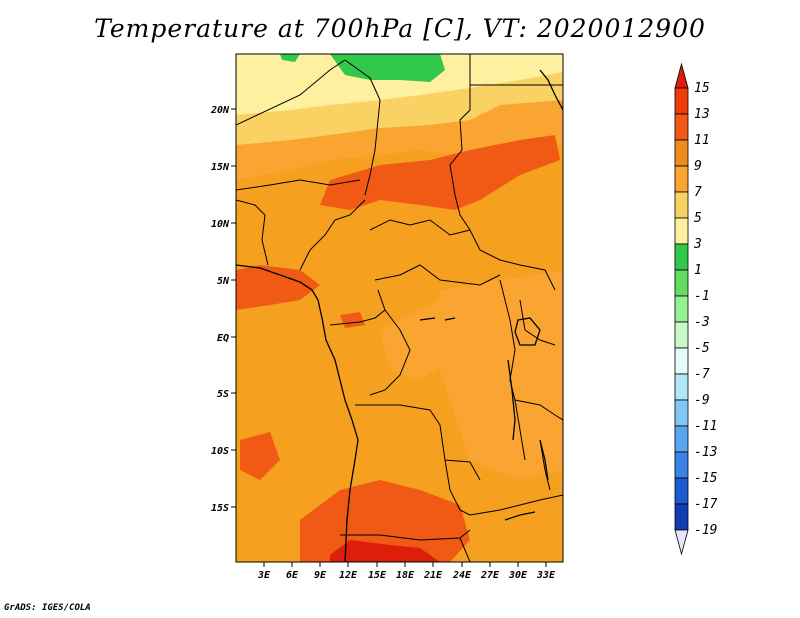  What do you see at coordinates (705, 530) in the screenshot?
I see `colorbar-label: -19` at bounding box center [705, 530].